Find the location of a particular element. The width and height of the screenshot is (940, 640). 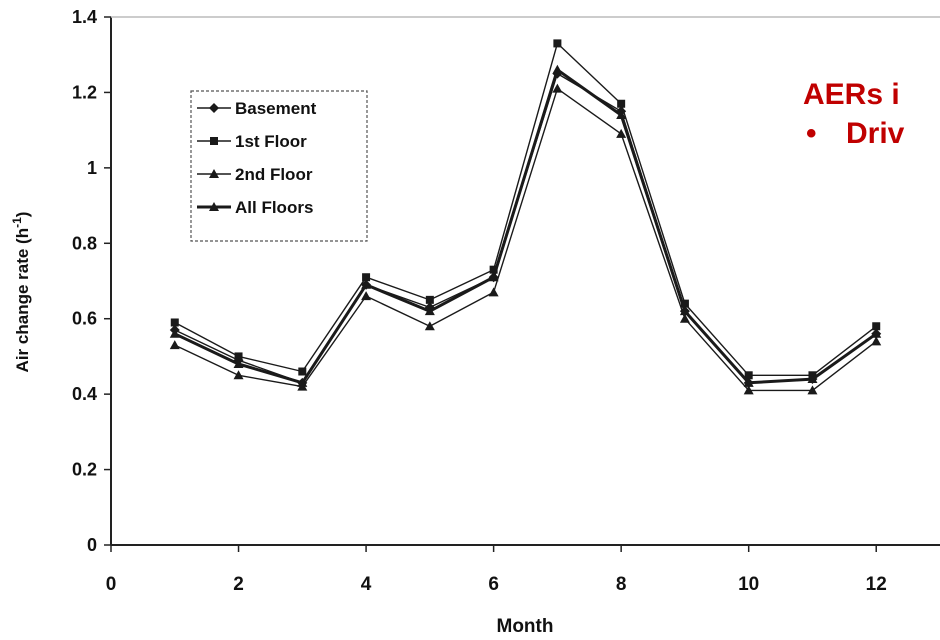

x-tick-label: 6 is located at coordinates (493, 584).